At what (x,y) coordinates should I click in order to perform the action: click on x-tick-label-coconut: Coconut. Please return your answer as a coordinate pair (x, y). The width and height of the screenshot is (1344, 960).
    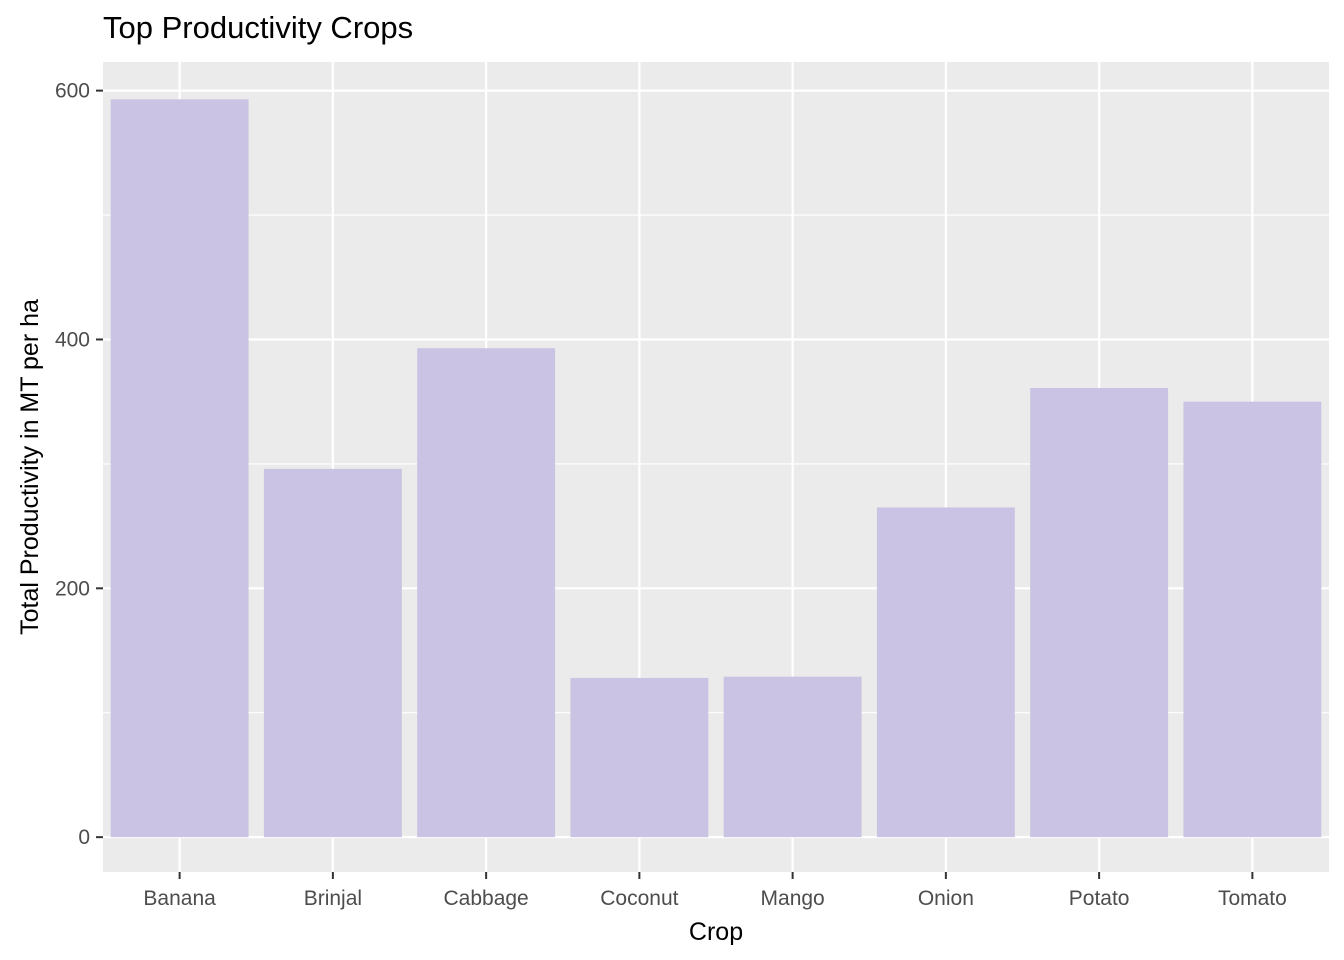
    Looking at the image, I should click on (639, 898).